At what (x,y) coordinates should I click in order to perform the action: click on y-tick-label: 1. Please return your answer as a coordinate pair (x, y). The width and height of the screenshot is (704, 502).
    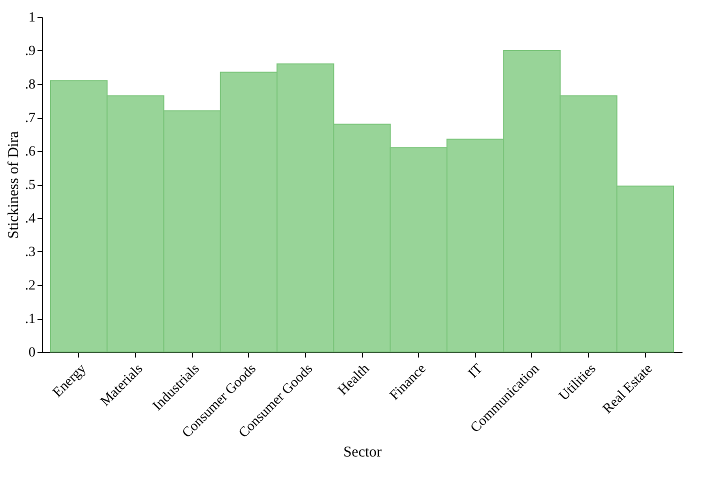
    Looking at the image, I should click on (32, 18).